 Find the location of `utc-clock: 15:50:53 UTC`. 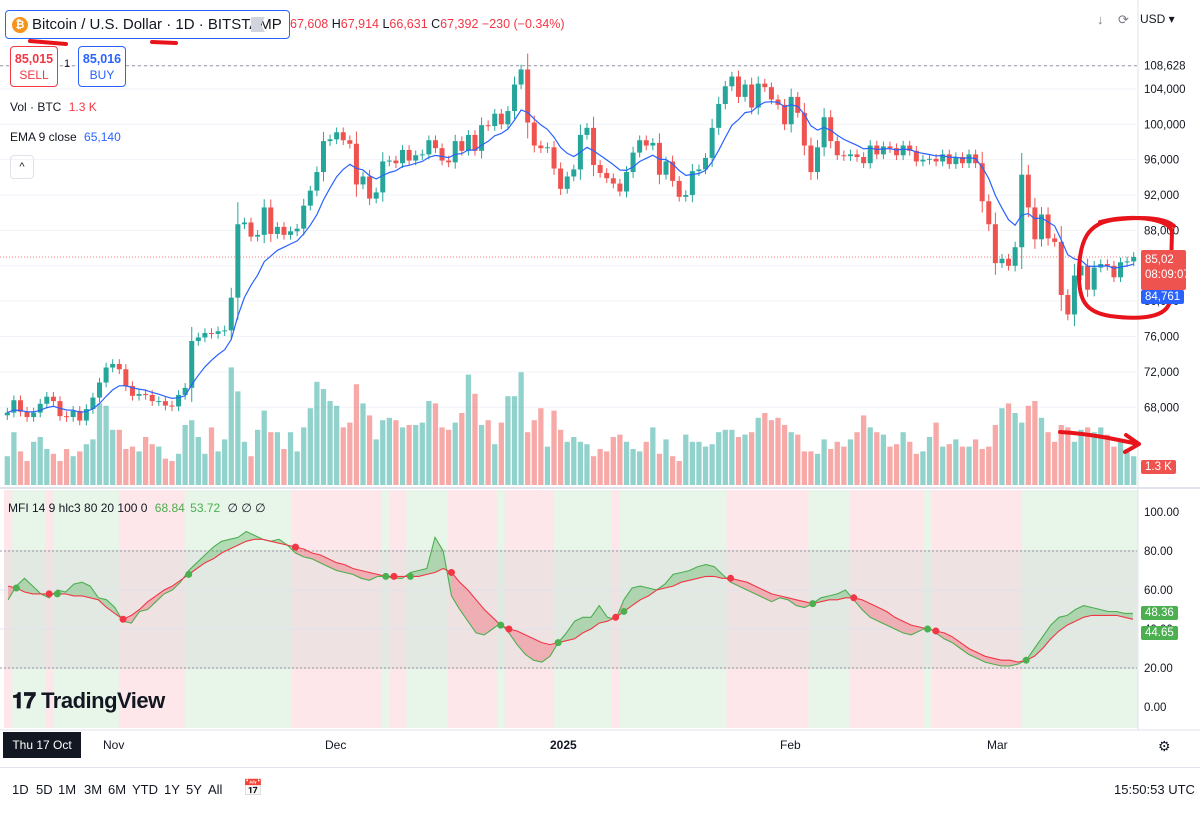

utc-clock: 15:50:53 UTC is located at coordinates (1154, 789).